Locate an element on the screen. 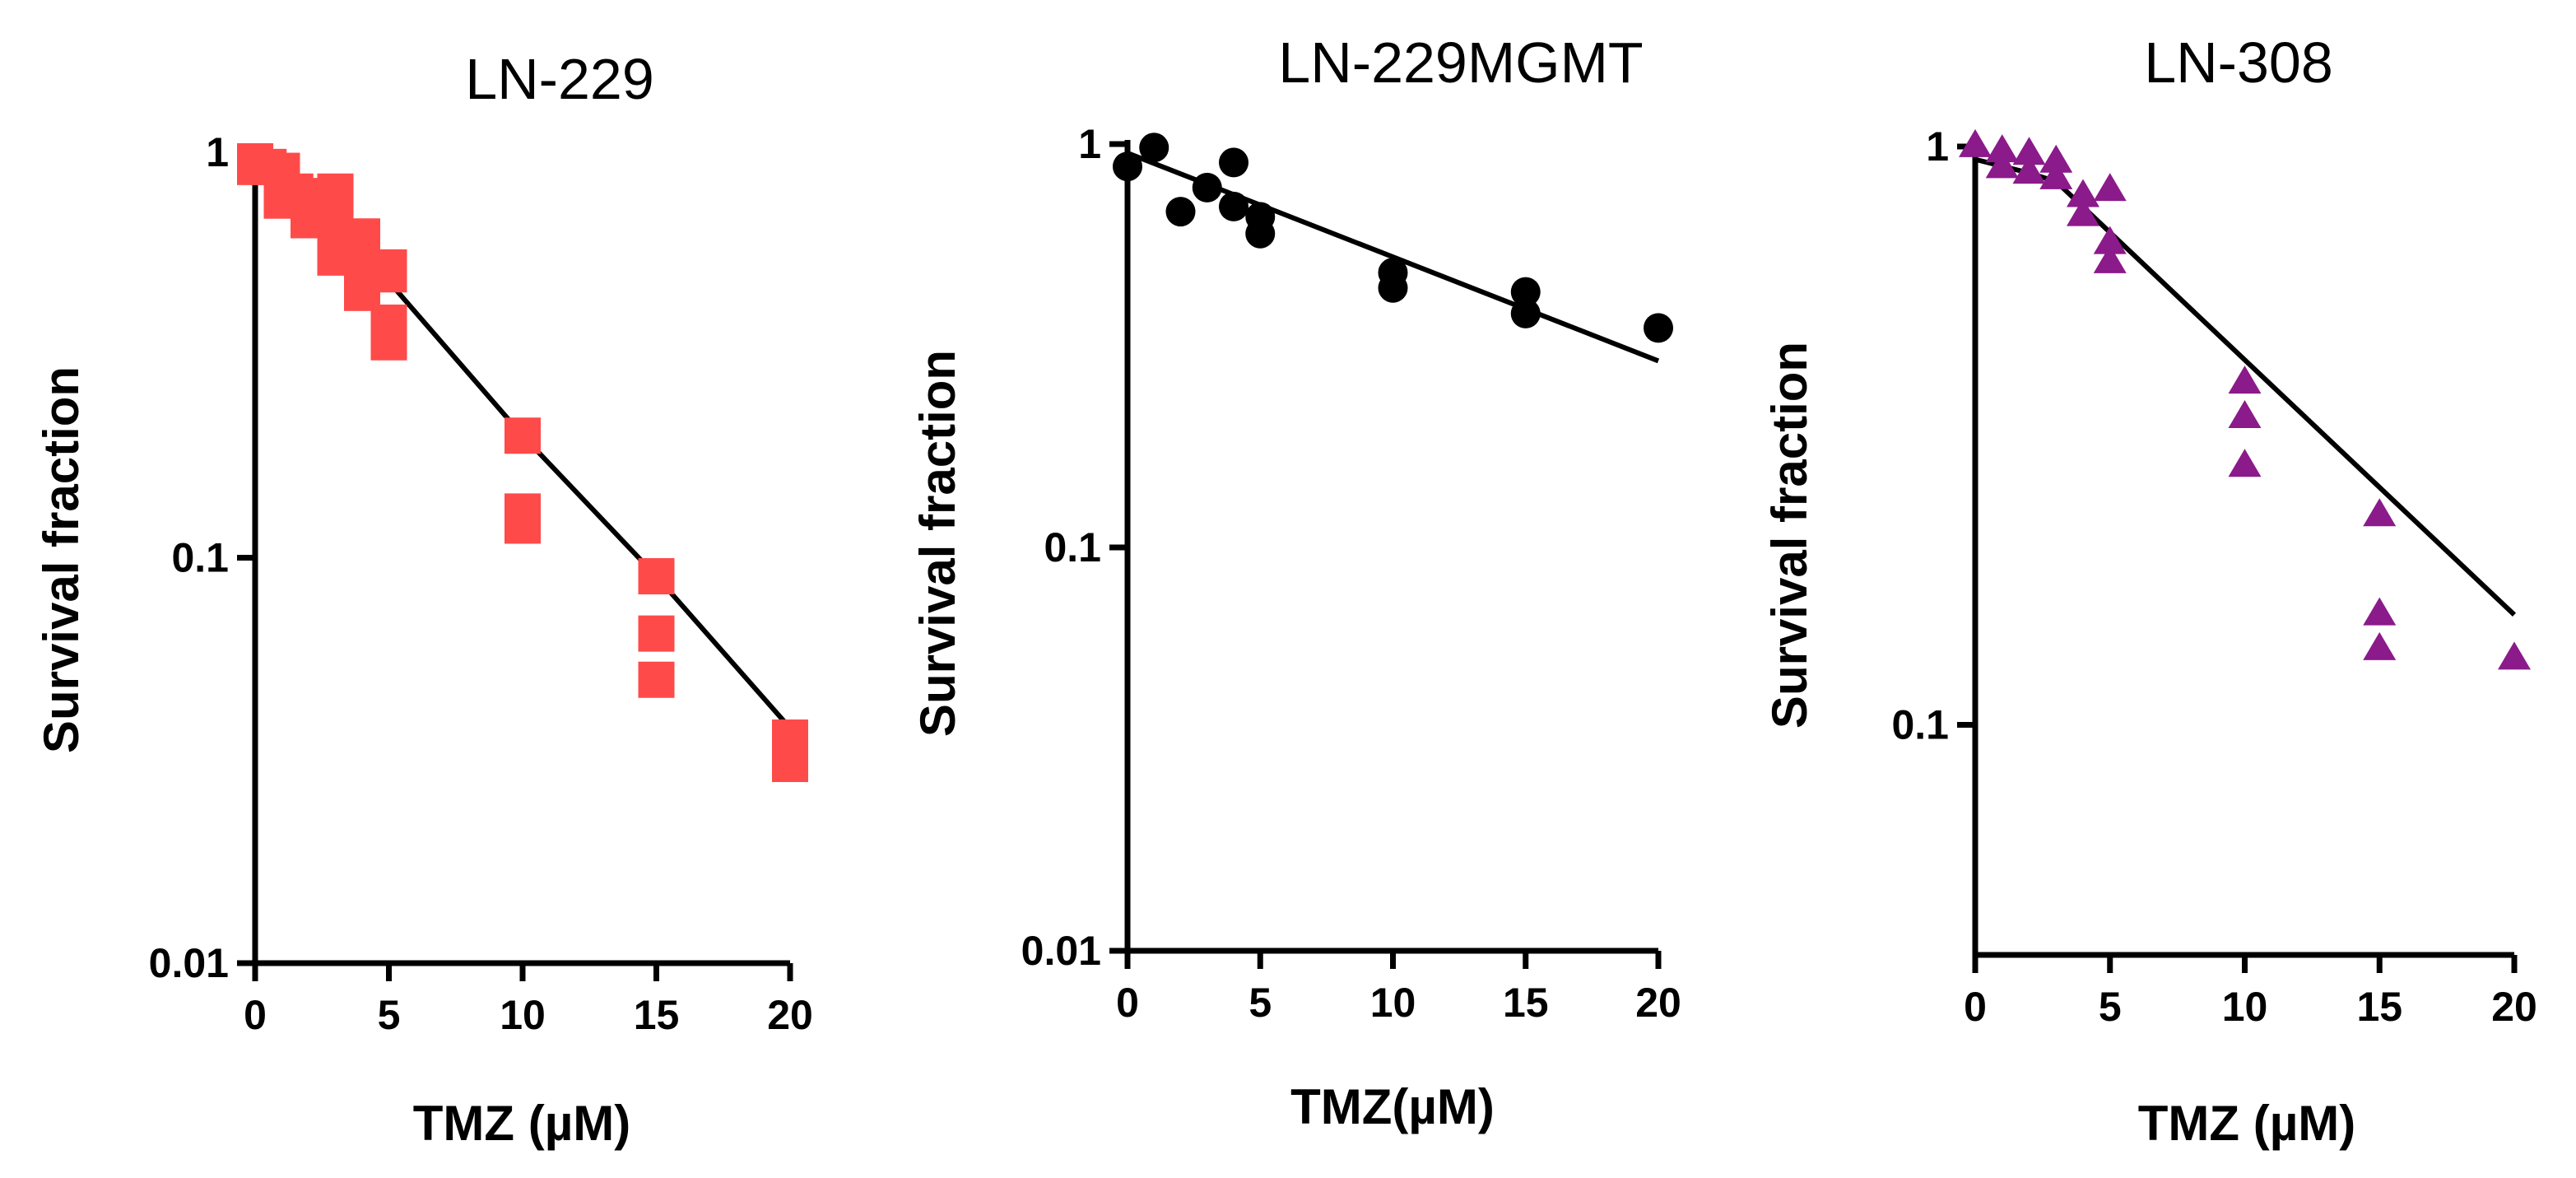 This screenshot has height=1178, width=2576. panel-title: LN-308 is located at coordinates (2238, 62).